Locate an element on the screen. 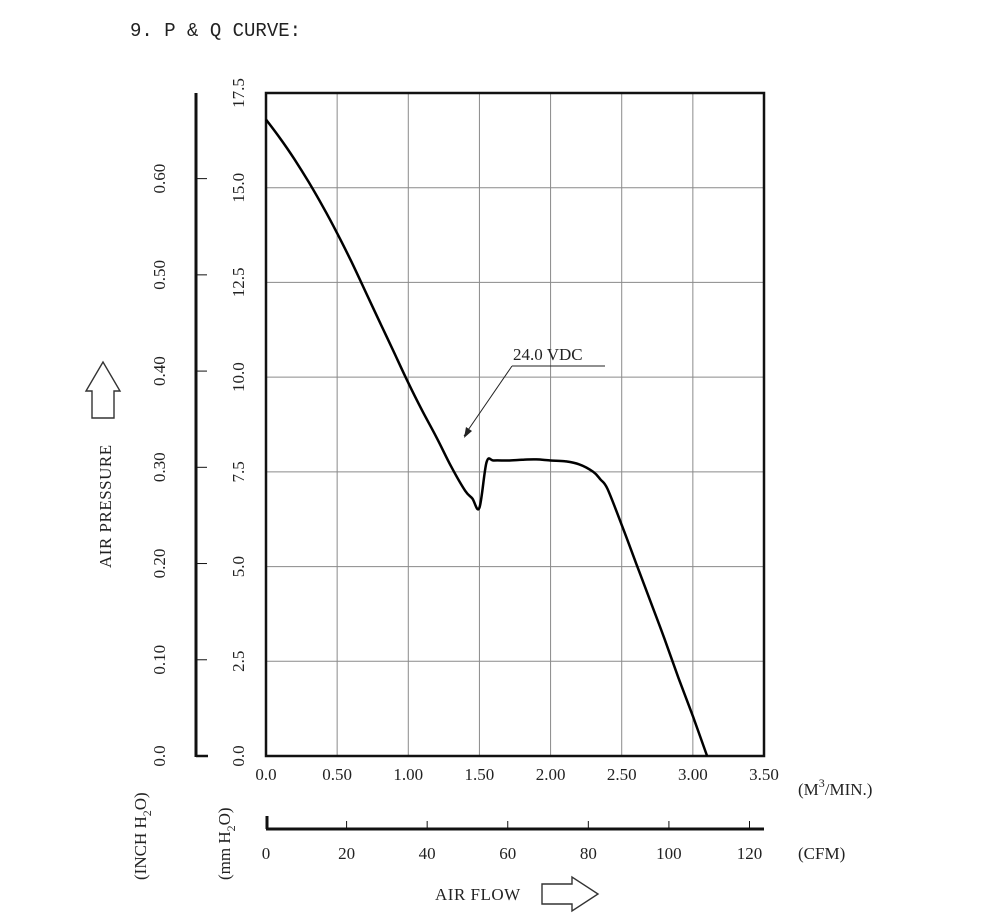  x-axis-unit-m3min: (M3/MIN.) is located at coordinates (835, 787).